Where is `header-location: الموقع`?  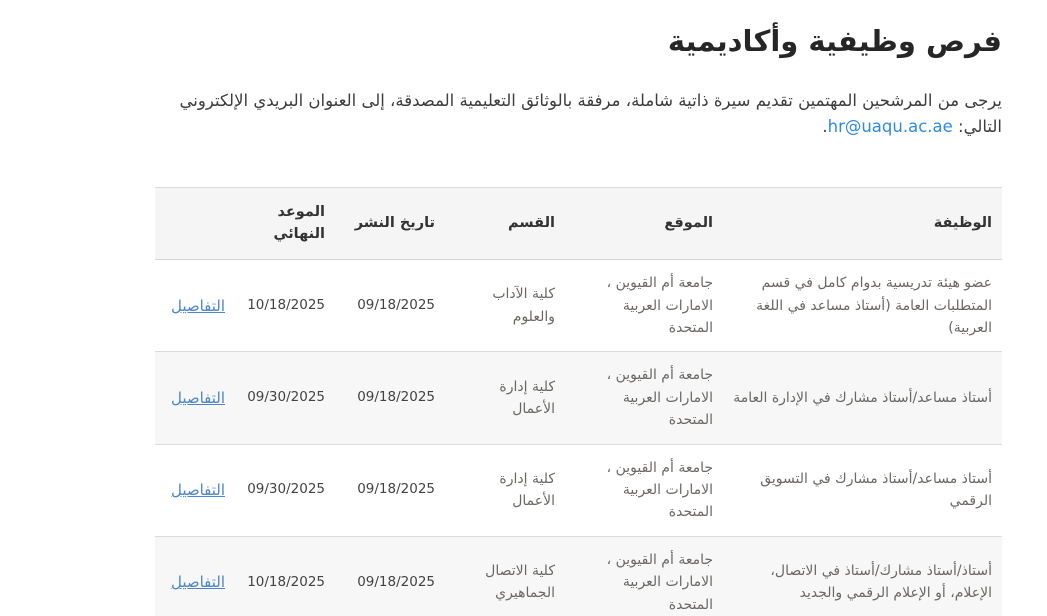
header-location: الموقع is located at coordinates (688, 222).